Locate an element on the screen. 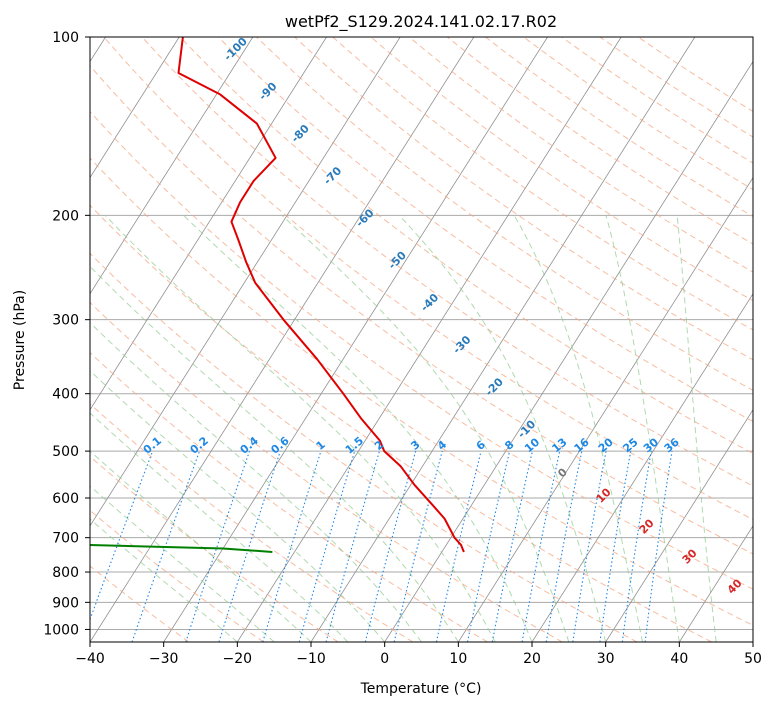  mixing-ratio-label: 6 is located at coordinates (481, 445).